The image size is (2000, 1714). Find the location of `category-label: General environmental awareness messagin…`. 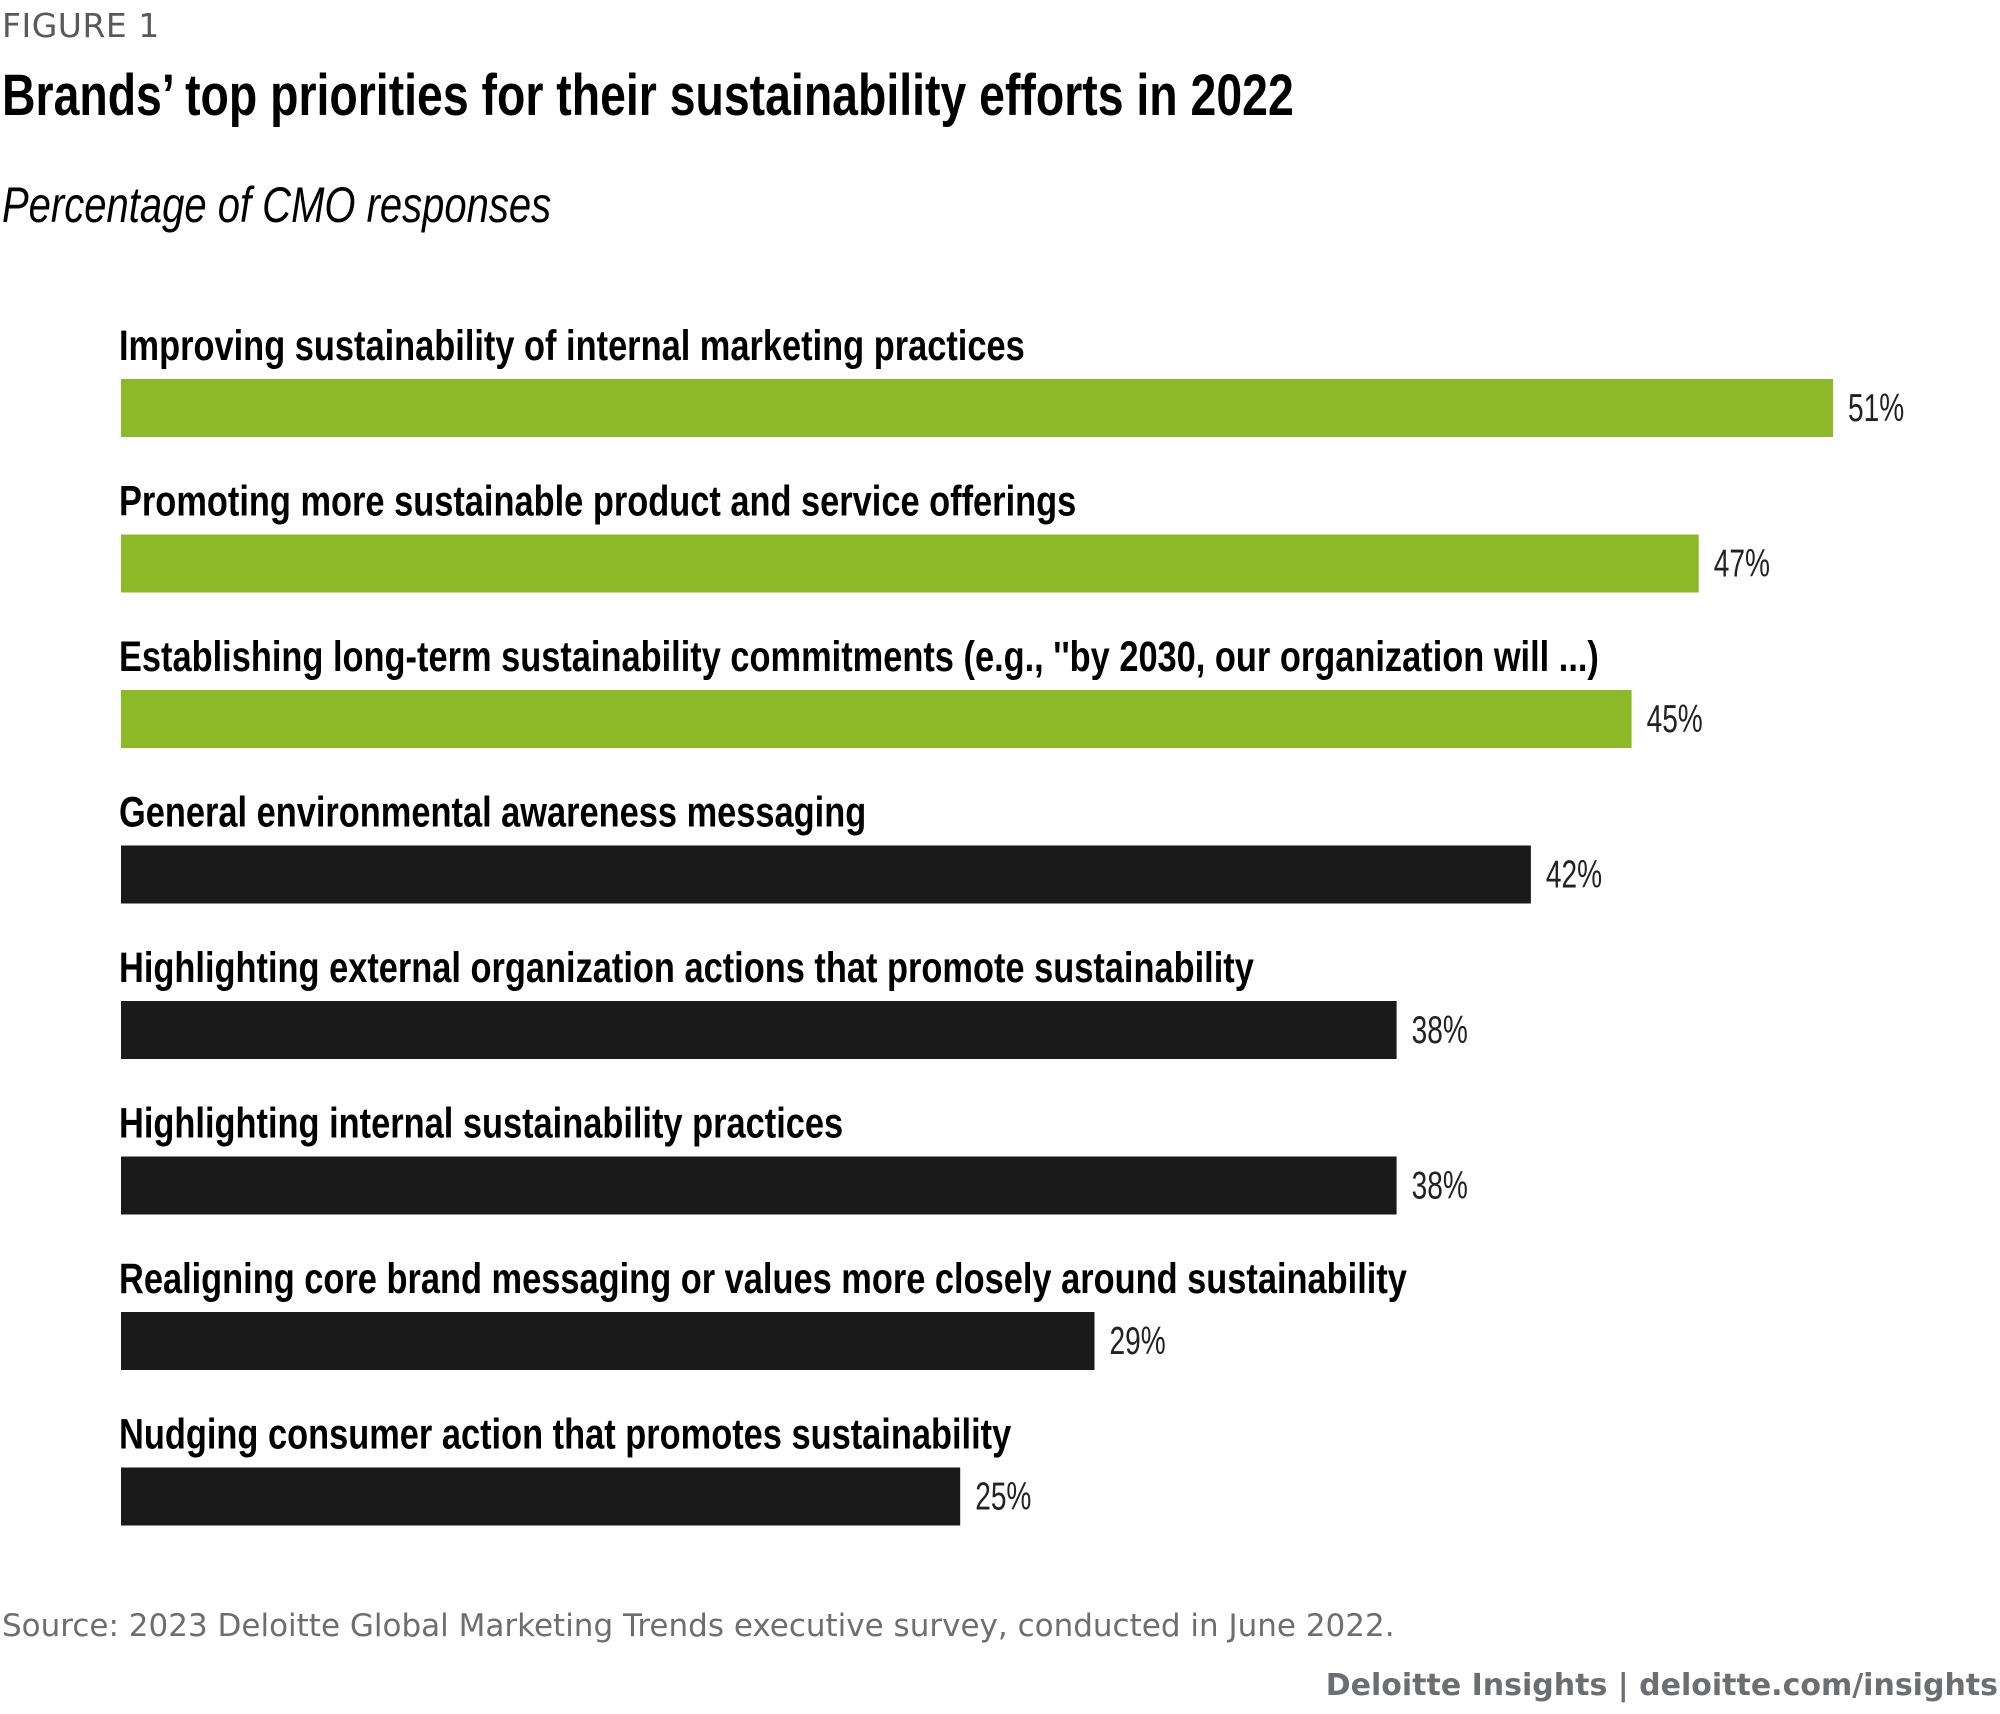

category-label: General environmental awareness messagin… is located at coordinates (492, 812).